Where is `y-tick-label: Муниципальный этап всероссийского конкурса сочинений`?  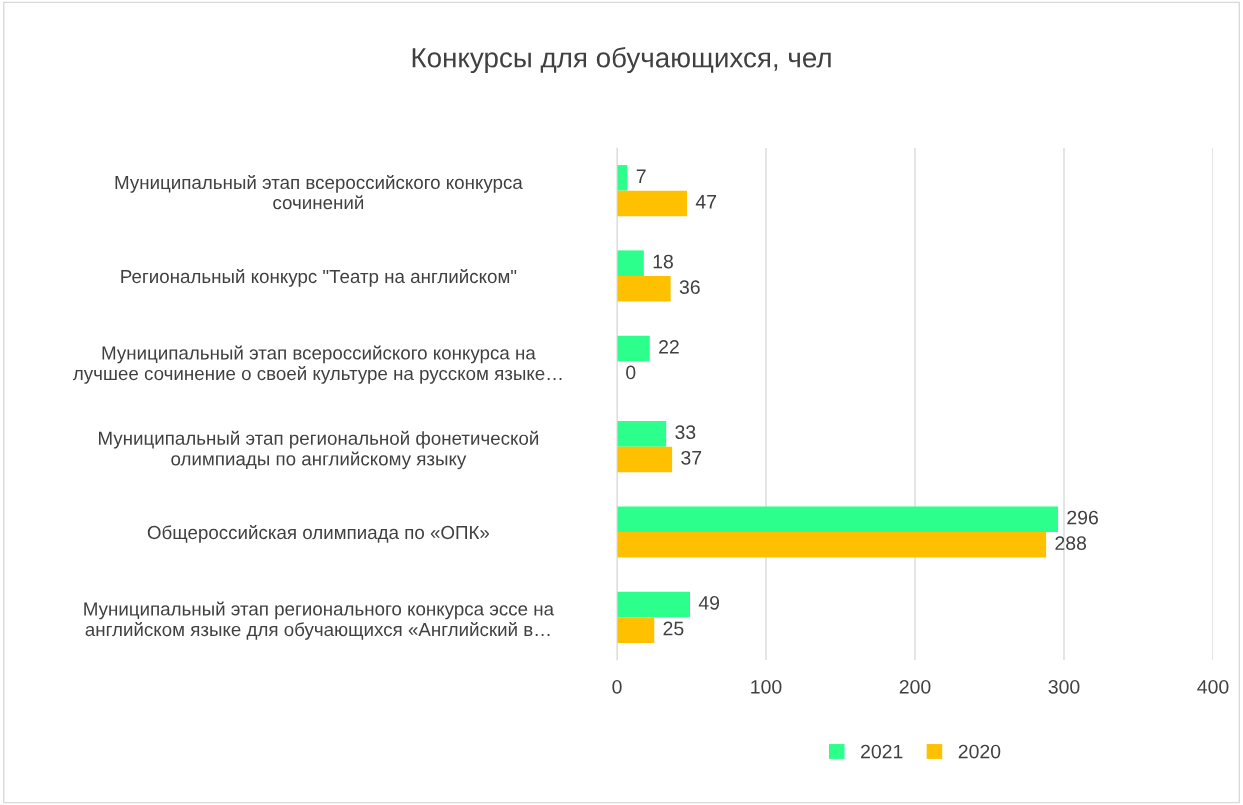 y-tick-label: Муниципальный этап всероссийского конкурса сочинений is located at coordinates (319, 192).